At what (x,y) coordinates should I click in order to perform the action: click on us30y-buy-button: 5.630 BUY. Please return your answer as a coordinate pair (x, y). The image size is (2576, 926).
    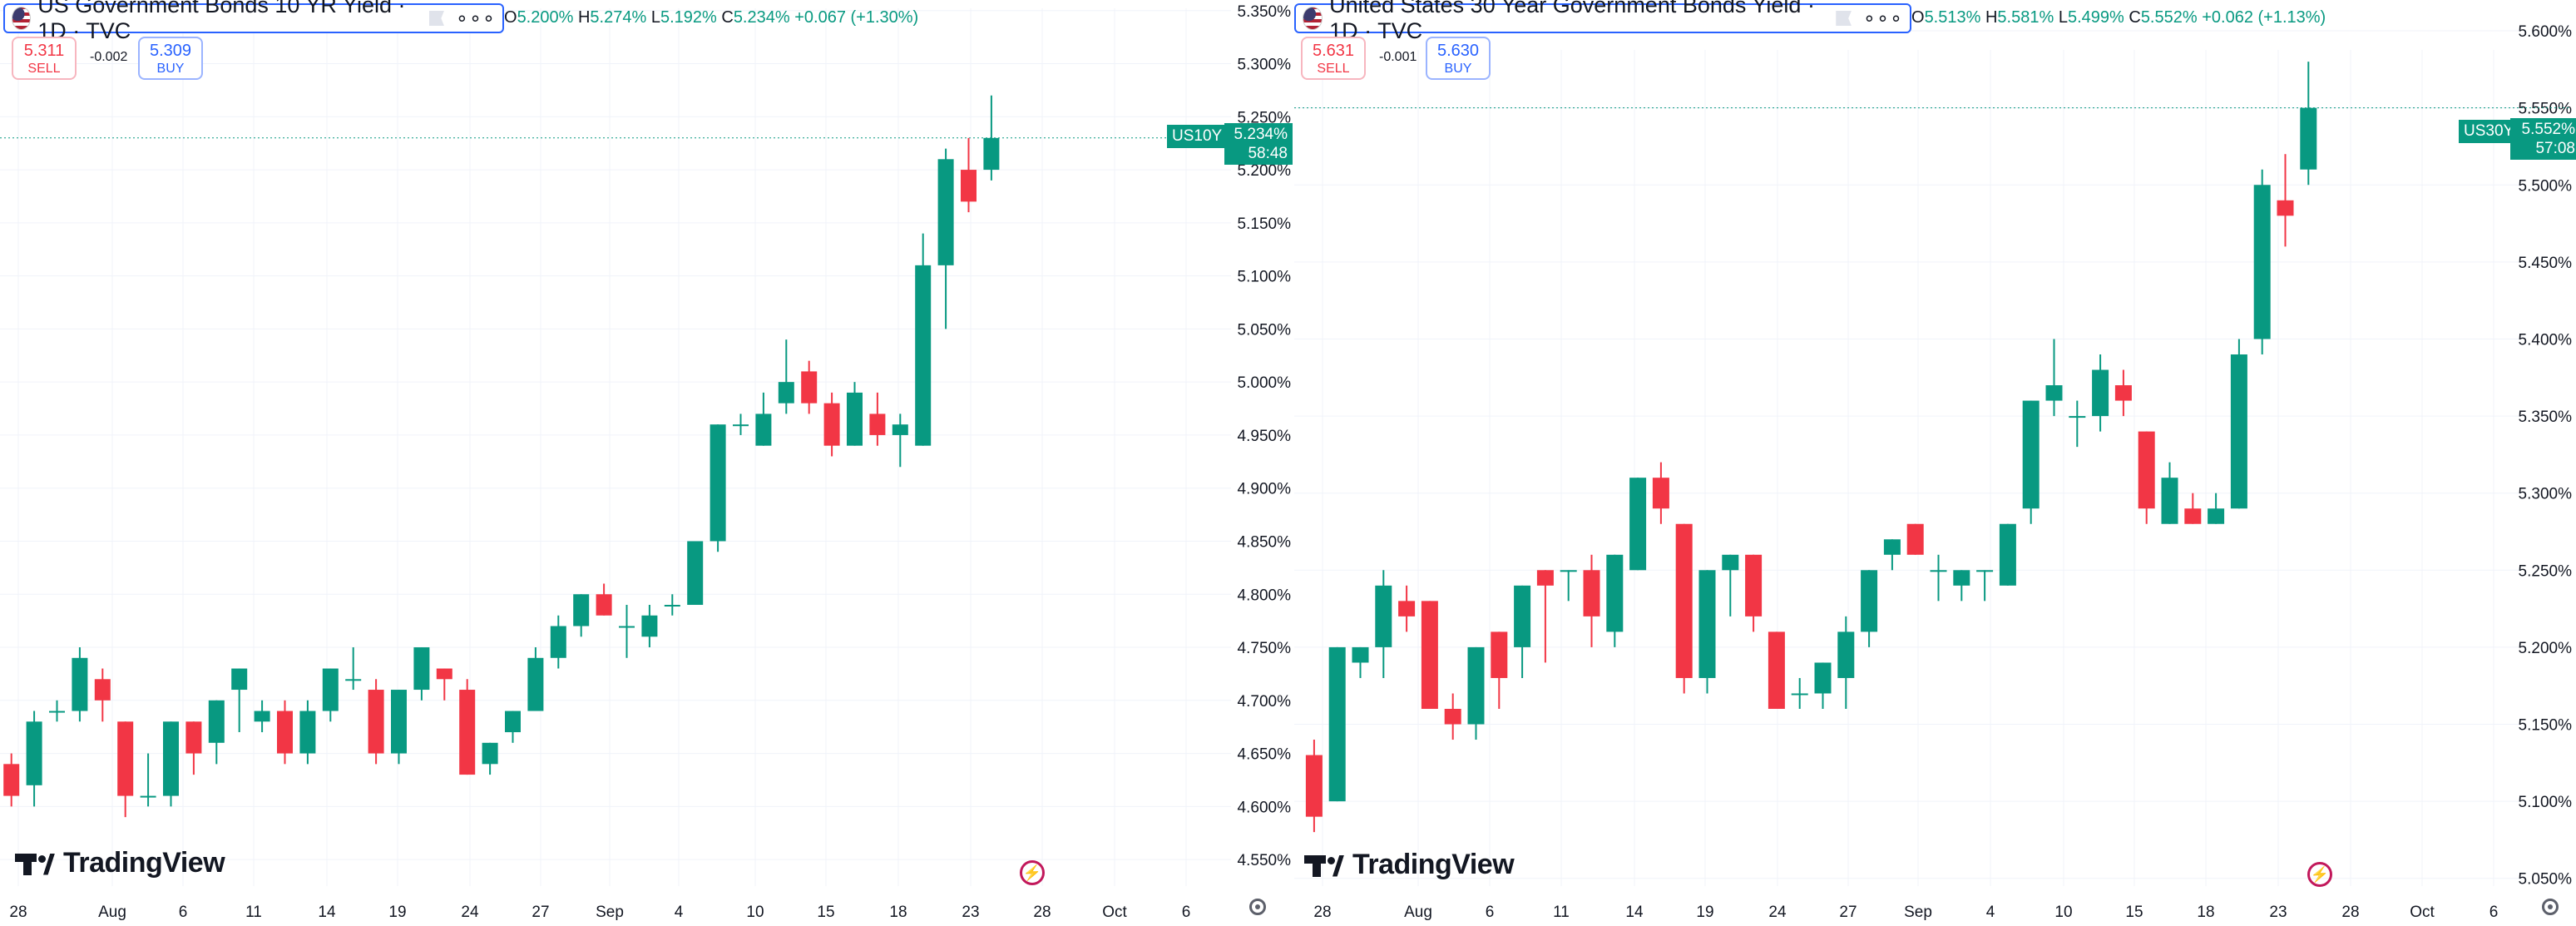
    Looking at the image, I should click on (1458, 58).